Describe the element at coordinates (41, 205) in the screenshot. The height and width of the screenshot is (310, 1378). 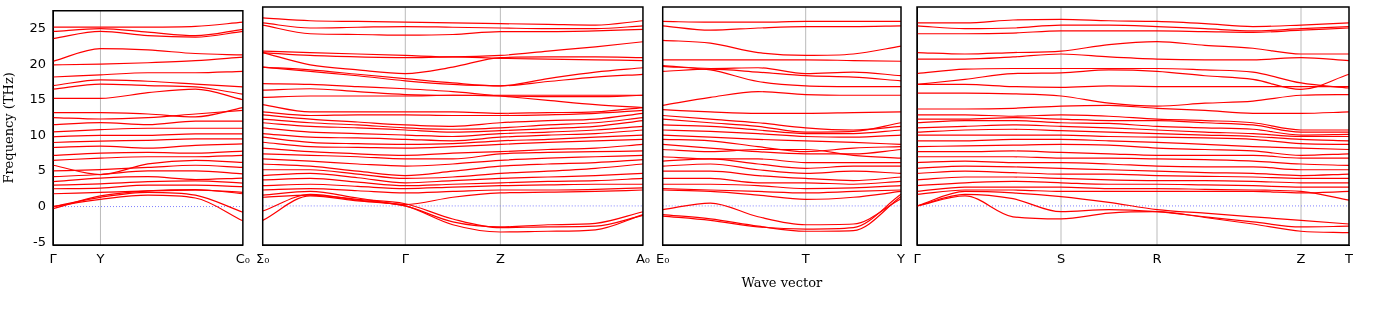
I see `y-tick-label: 0` at that location.